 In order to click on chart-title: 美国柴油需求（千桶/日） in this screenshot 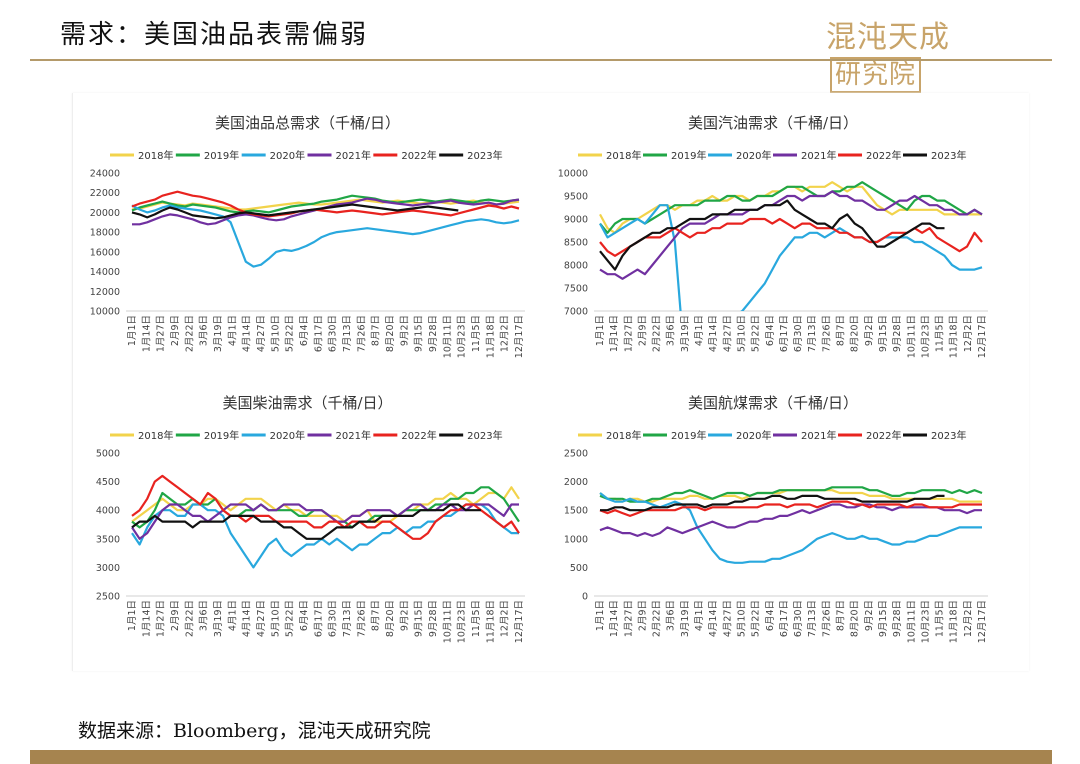, I will do `click(307, 403)`.